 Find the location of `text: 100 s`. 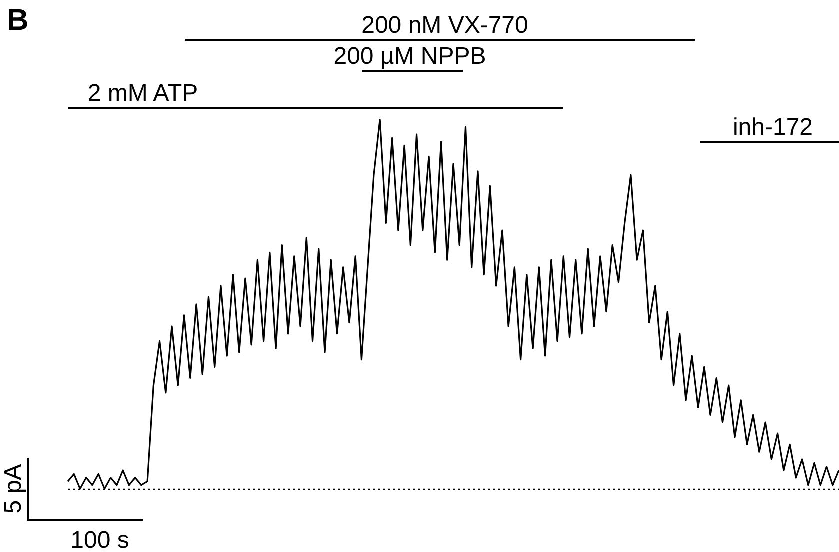

text: 100 s is located at coordinates (100, 539).